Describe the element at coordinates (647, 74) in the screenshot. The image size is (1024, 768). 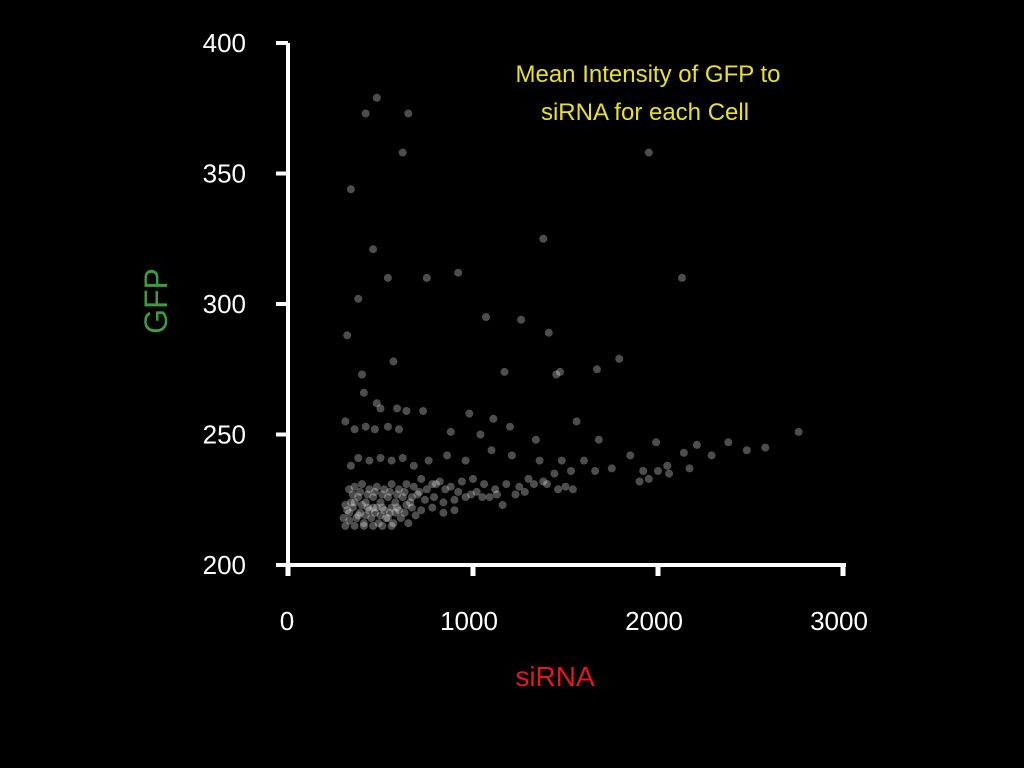
I see `chart-title-line-1: Mean Intensity of GFP to` at that location.